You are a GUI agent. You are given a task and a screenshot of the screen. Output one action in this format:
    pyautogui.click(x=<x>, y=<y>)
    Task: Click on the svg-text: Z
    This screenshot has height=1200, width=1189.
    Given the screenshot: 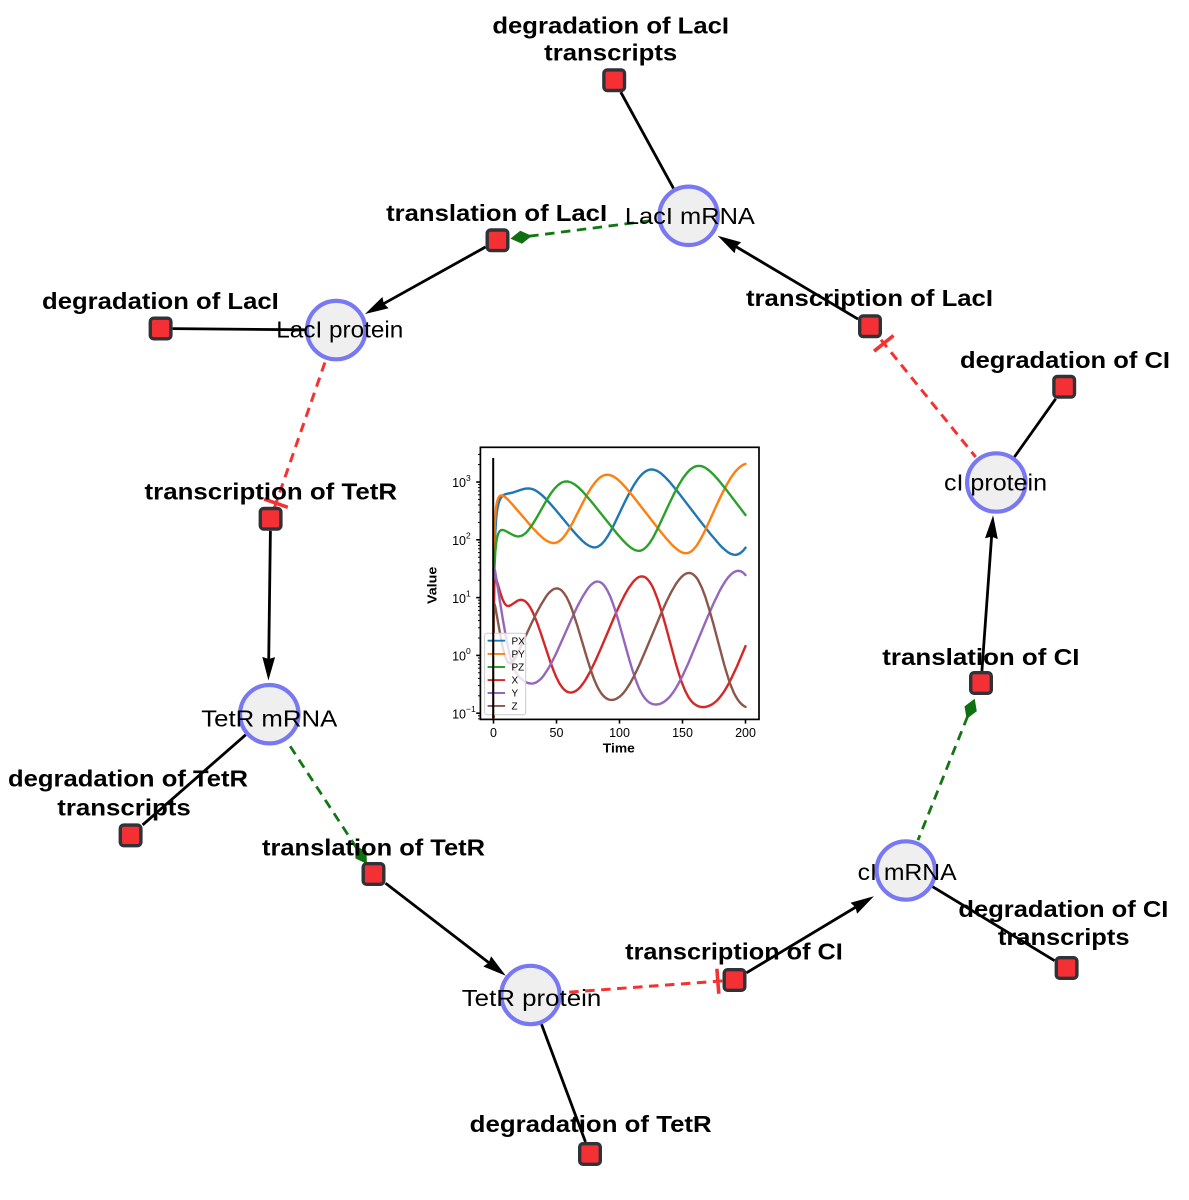 What is the action you would take?
    pyautogui.click(x=515, y=707)
    